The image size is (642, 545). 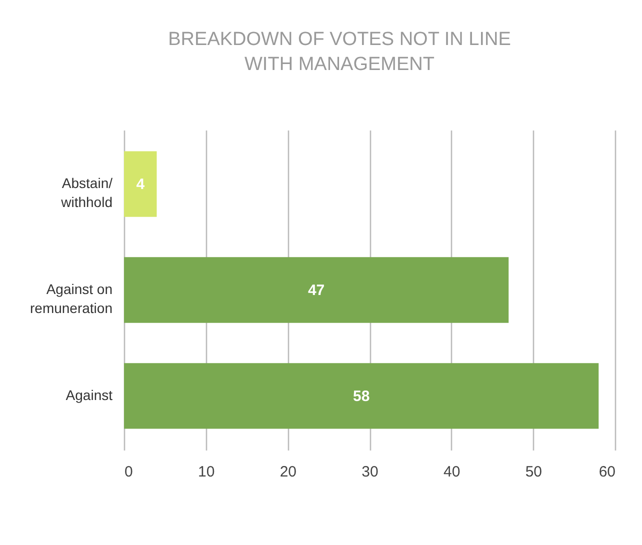 What do you see at coordinates (288, 472) in the screenshot?
I see `x-tick-label: 20` at bounding box center [288, 472].